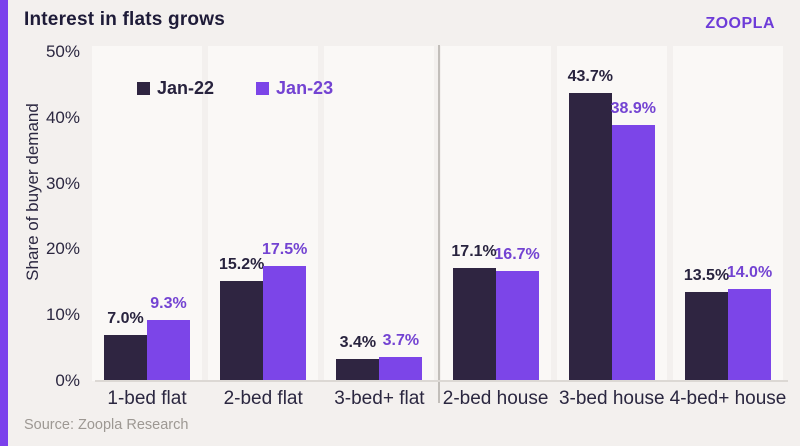 The height and width of the screenshot is (446, 800). What do you see at coordinates (67, 380) in the screenshot?
I see `y-tick-label: 0%` at bounding box center [67, 380].